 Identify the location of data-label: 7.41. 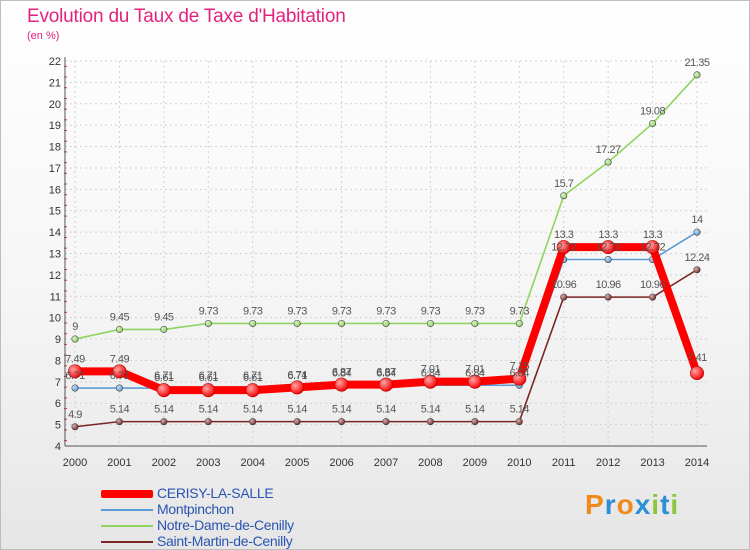
(697, 358).